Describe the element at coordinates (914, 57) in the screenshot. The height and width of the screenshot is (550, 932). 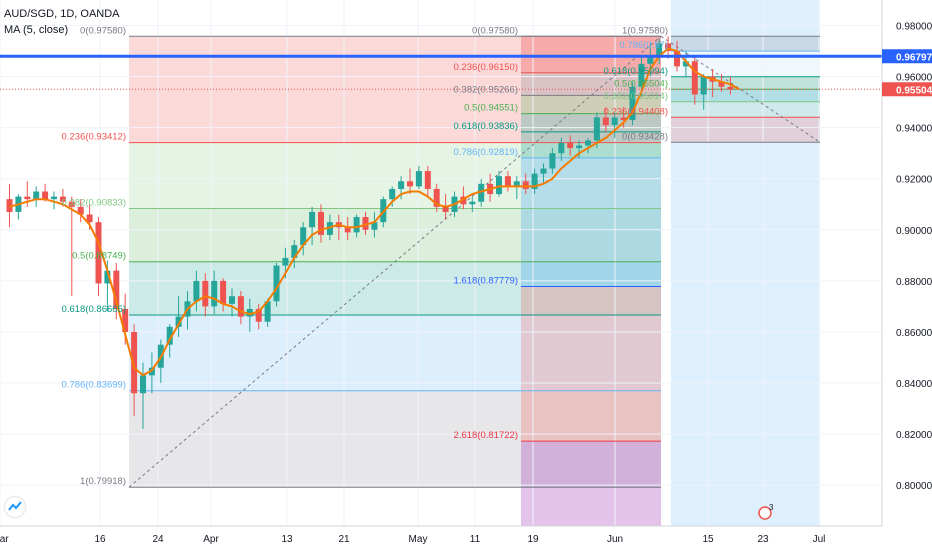
I see `price-label-text: 0.96797` at that location.